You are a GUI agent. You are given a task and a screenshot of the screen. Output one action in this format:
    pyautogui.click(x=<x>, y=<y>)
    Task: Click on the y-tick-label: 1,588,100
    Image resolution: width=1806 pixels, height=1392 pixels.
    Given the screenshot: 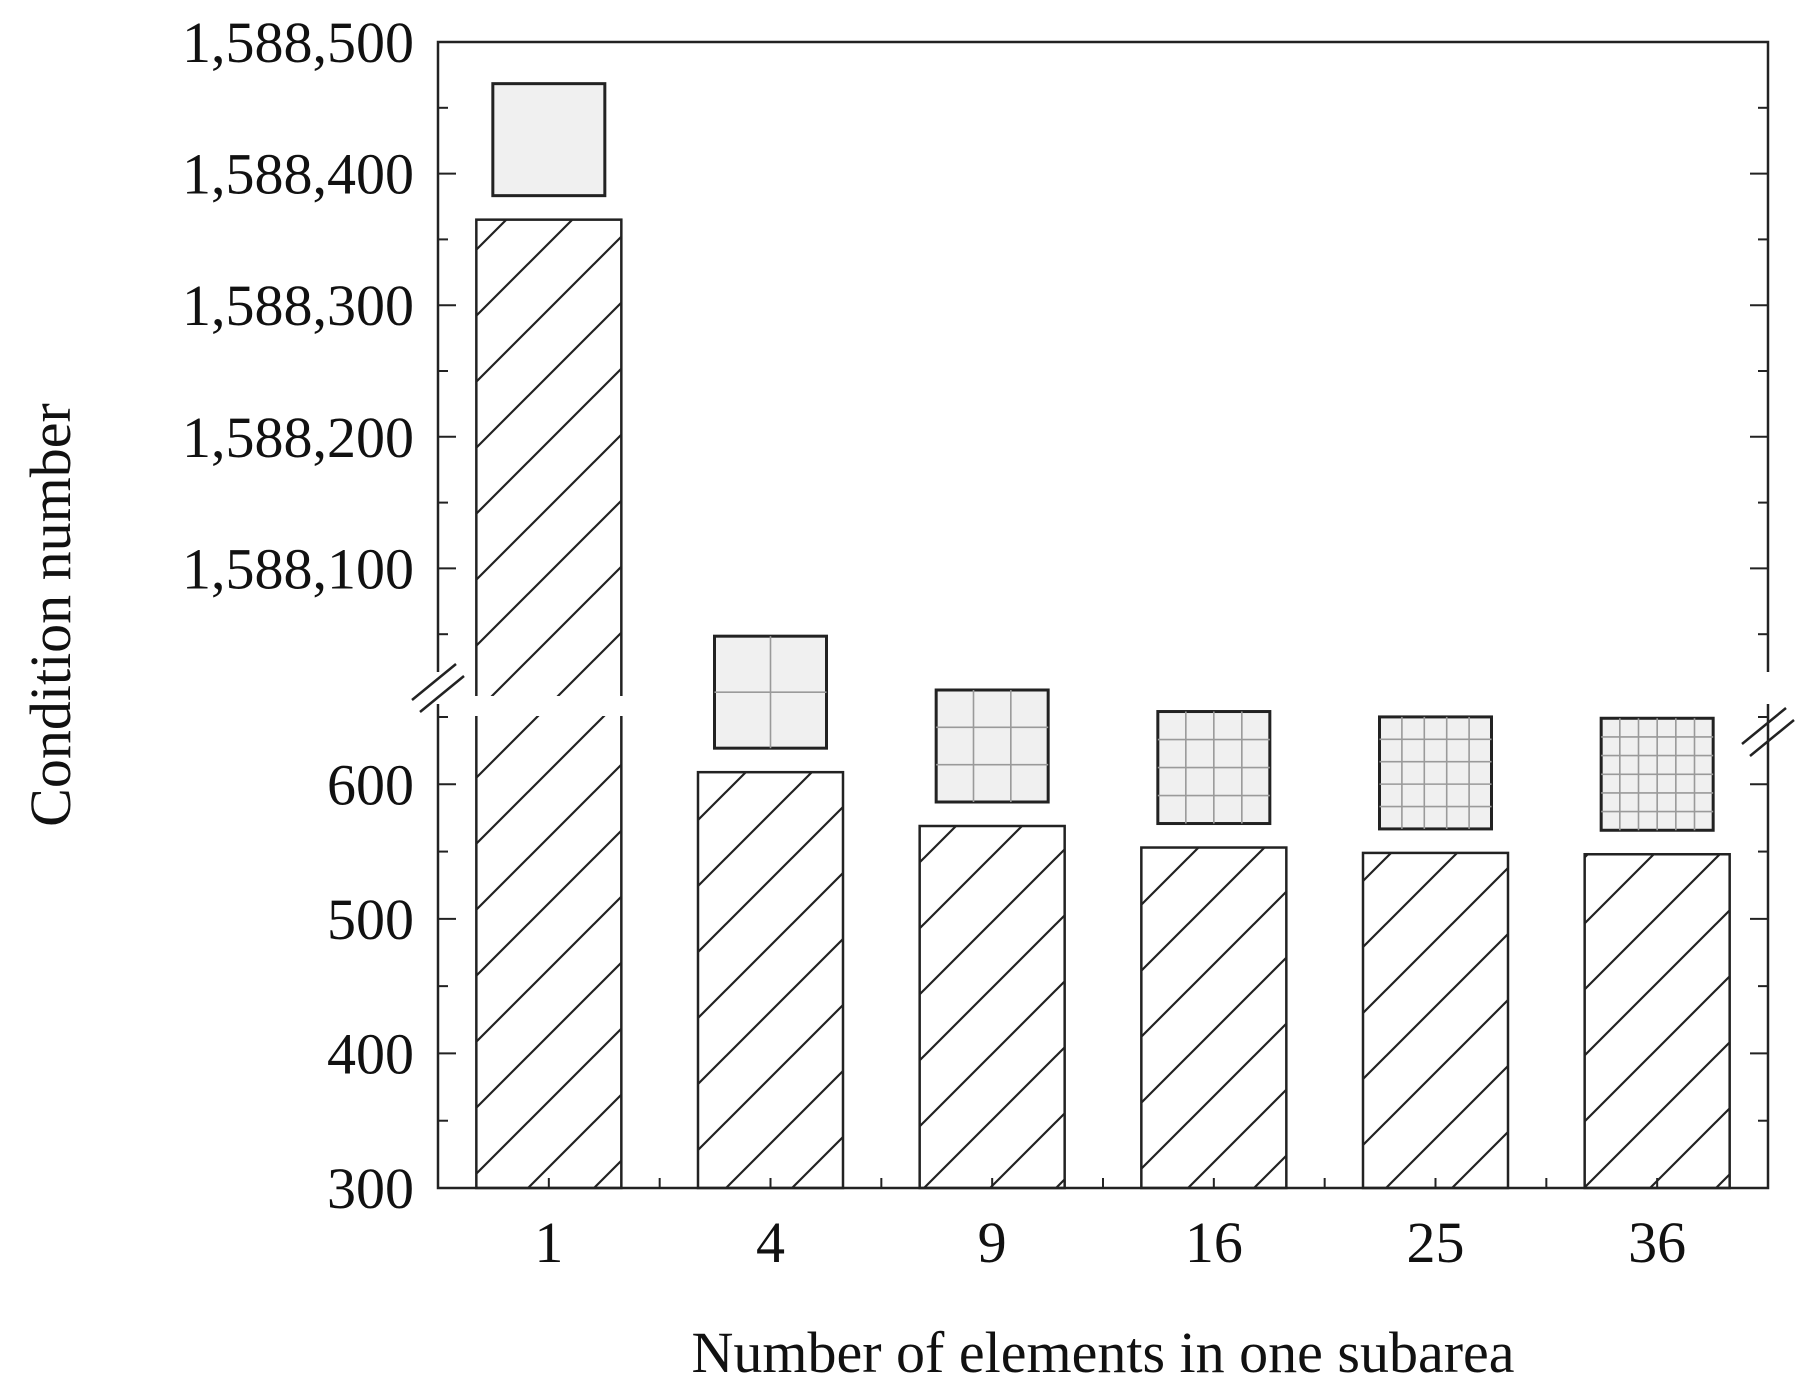 What is the action you would take?
    pyautogui.click(x=298, y=568)
    